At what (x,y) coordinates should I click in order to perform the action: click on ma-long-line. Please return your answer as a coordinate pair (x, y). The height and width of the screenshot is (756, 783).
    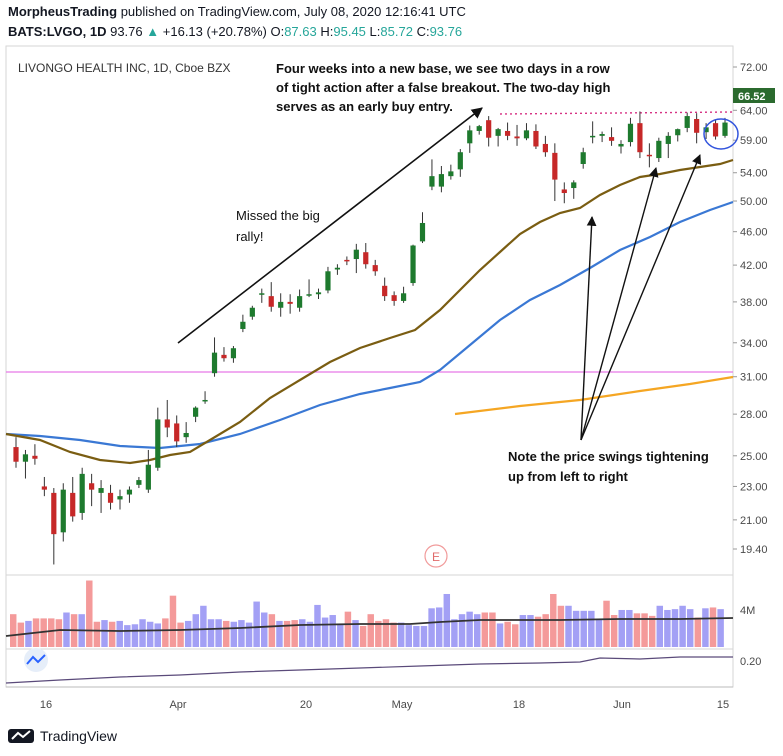
    Looking at the image, I should click on (594, 395).